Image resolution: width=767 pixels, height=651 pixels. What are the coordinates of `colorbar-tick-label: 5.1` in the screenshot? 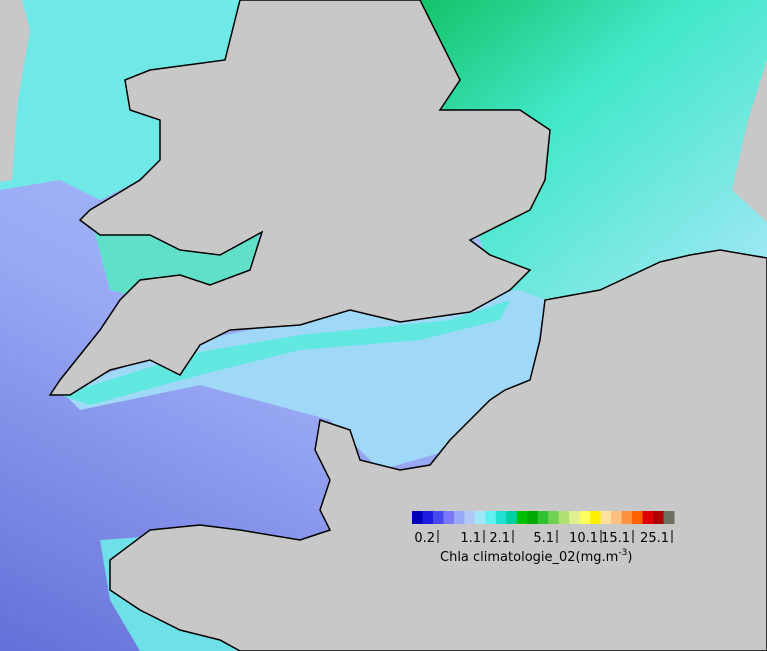 It's located at (543, 538).